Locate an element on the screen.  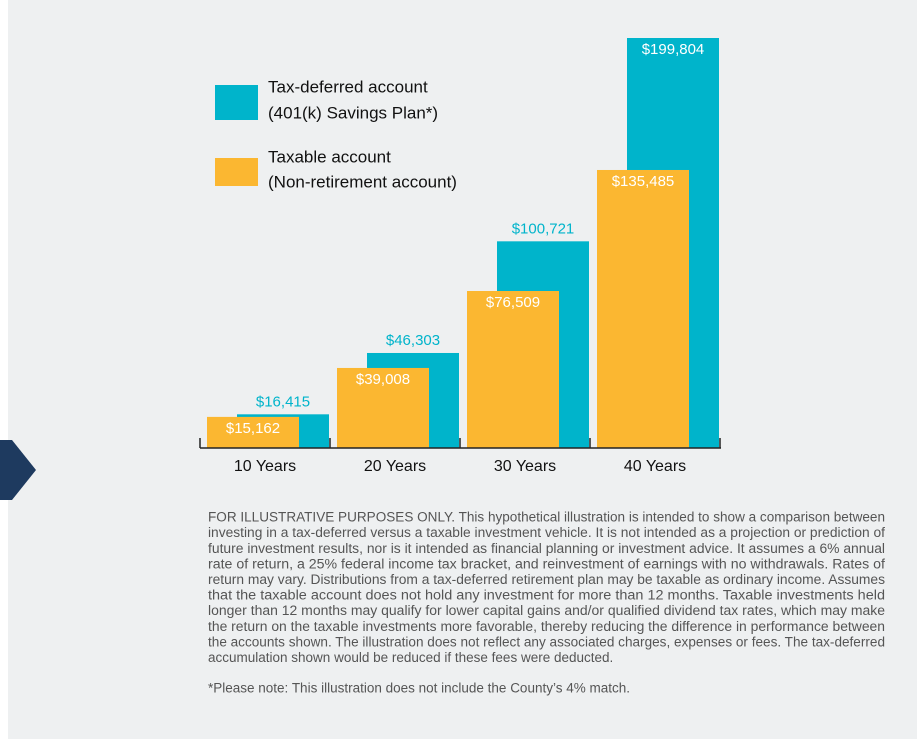
x-tick-label: 10 Years is located at coordinates (265, 466).